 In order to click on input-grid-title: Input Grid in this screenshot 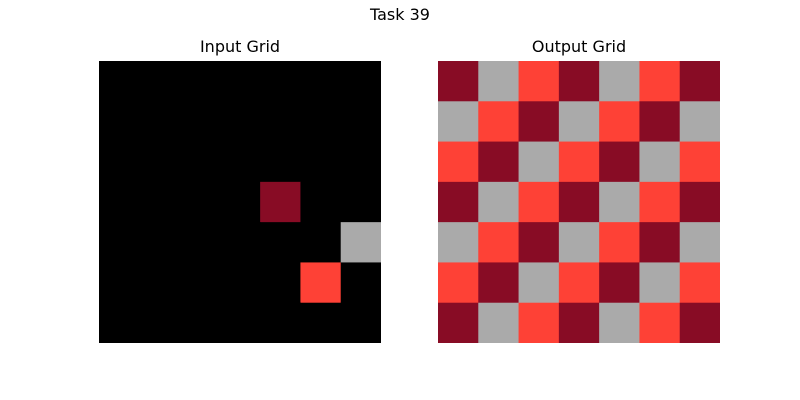, I will do `click(240, 46)`.